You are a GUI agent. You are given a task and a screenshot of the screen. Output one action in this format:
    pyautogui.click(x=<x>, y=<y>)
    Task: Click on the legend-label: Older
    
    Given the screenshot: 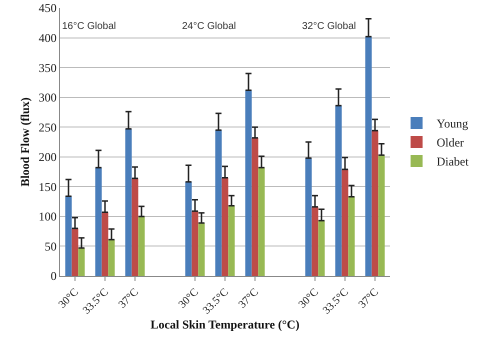 What is the action you would take?
    pyautogui.click(x=450, y=143)
    